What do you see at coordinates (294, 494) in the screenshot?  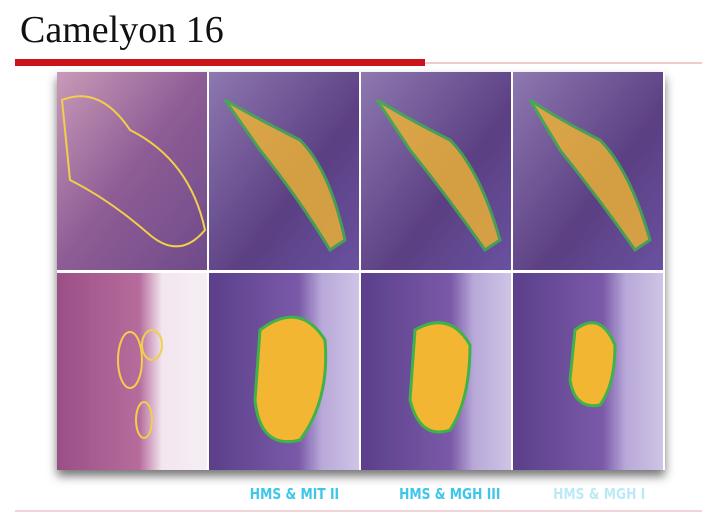 I see `method-label: HMS & MIT II` at bounding box center [294, 494].